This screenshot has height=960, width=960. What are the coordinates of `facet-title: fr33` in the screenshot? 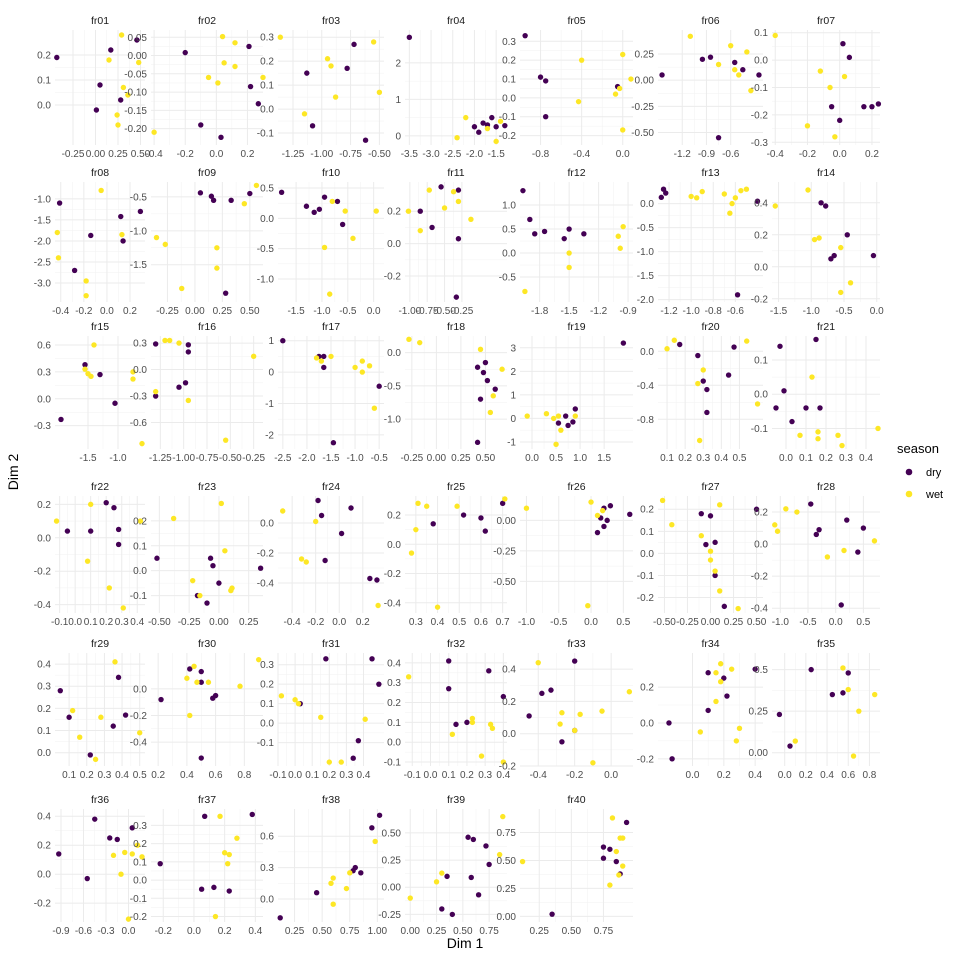 It's located at (576, 644).